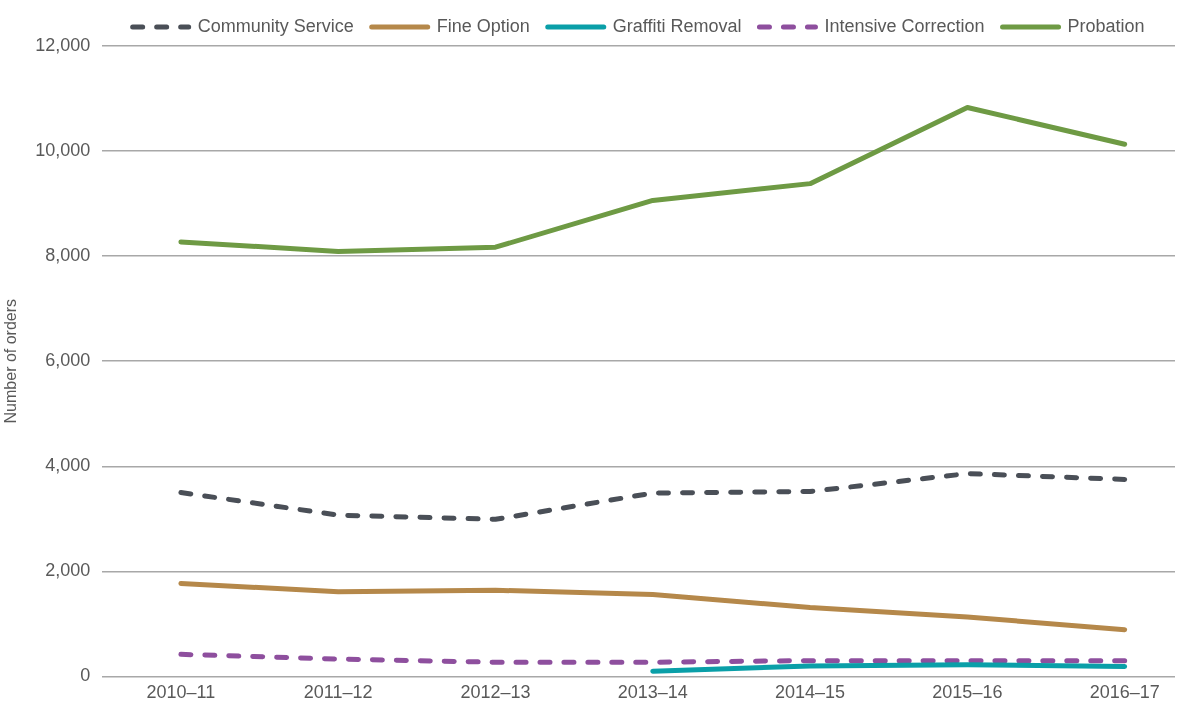  What do you see at coordinates (68, 255) in the screenshot?
I see `y-tick-label: 8,000` at bounding box center [68, 255].